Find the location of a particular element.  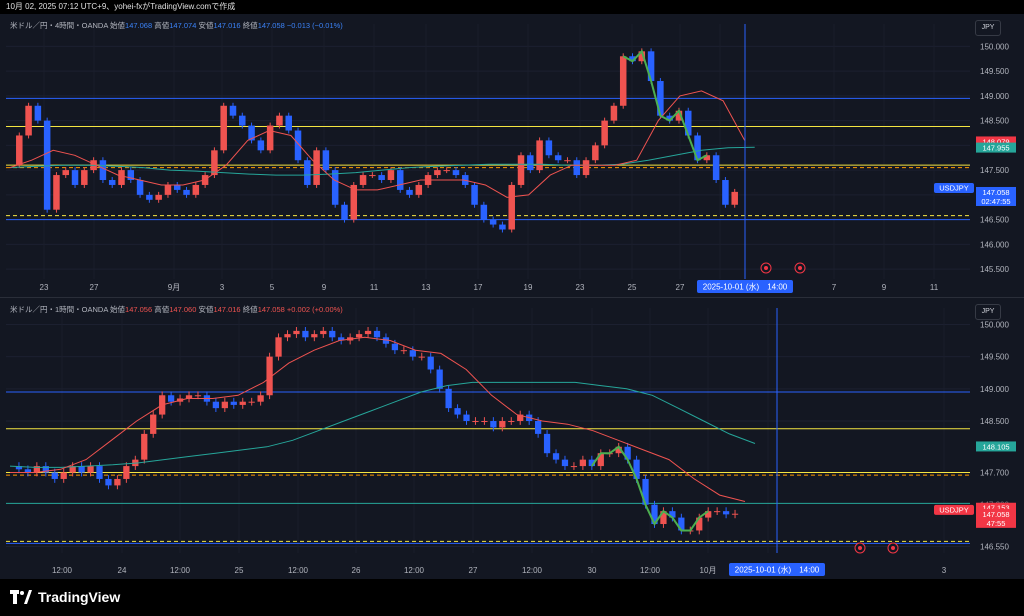

price-label: 02:47:55 is located at coordinates (995, 201).